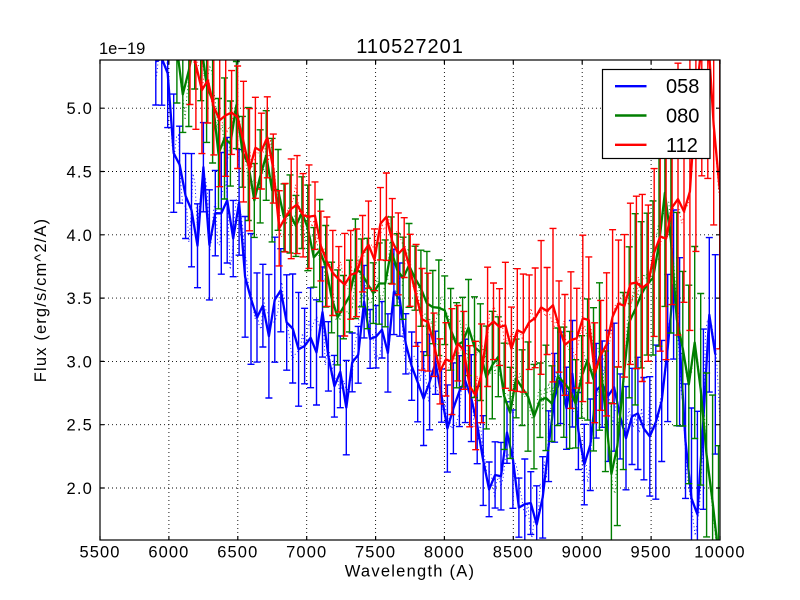  What do you see at coordinates (79, 299) in the screenshot?
I see `svg-text: 3.5` at bounding box center [79, 299].